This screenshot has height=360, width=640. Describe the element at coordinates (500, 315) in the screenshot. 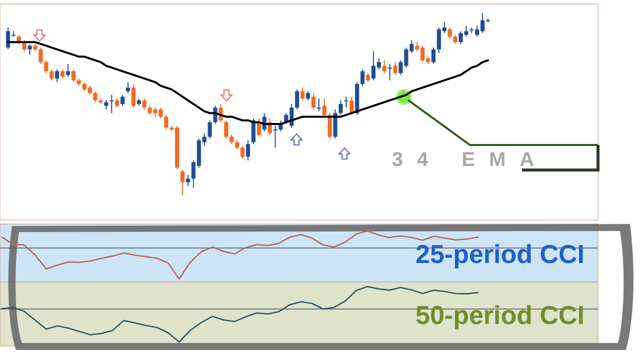

I see `text: 50-period CCI` at that location.